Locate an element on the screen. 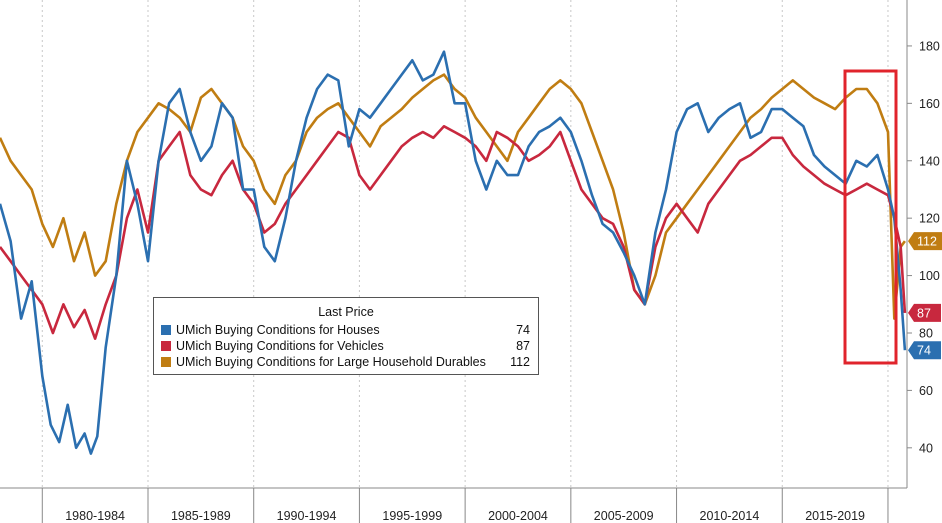  x-tick-label: 2005-2009 is located at coordinates (624, 516).